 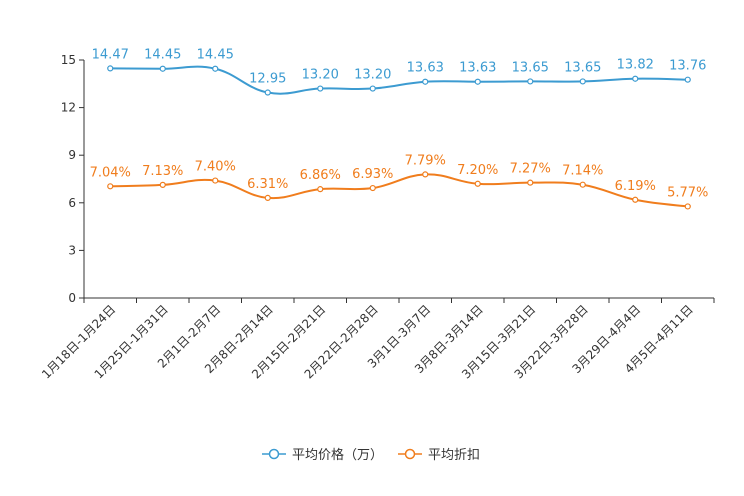 I want to click on legend-item-1: 平均折扣, so click(x=439, y=455).